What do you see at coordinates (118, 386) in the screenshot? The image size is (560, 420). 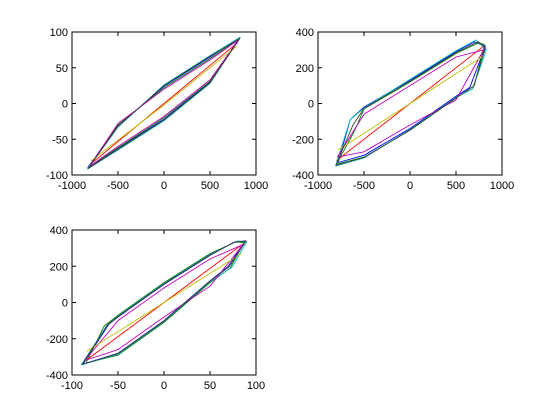 I see `x-tick-label: -50` at bounding box center [118, 386].